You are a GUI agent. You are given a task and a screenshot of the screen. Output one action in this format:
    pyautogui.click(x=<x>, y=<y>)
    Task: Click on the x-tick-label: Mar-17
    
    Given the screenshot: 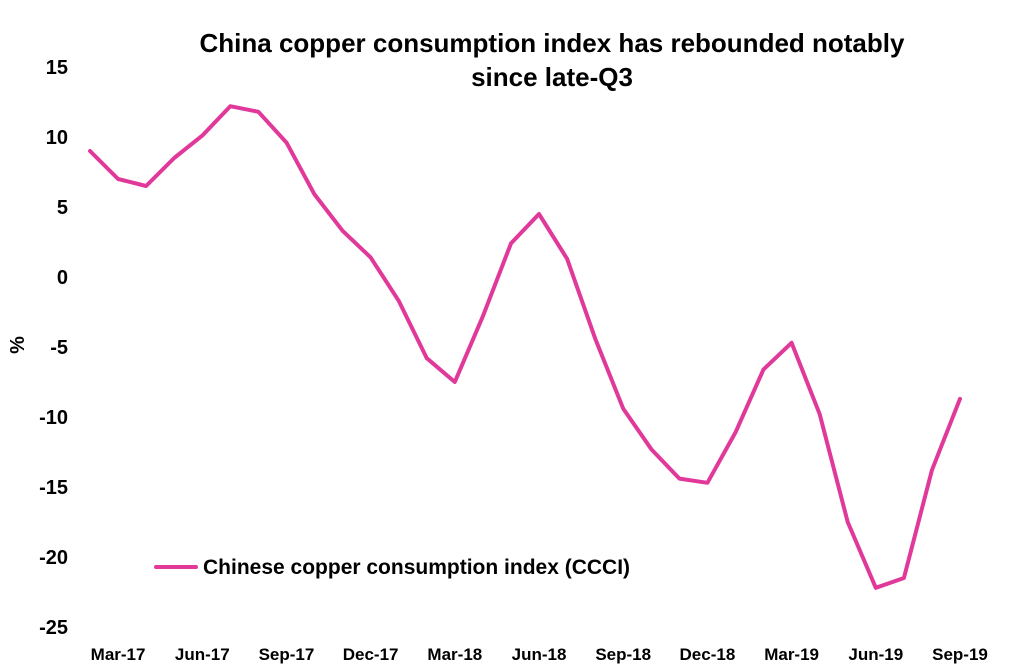 What is the action you would take?
    pyautogui.click(x=118, y=654)
    